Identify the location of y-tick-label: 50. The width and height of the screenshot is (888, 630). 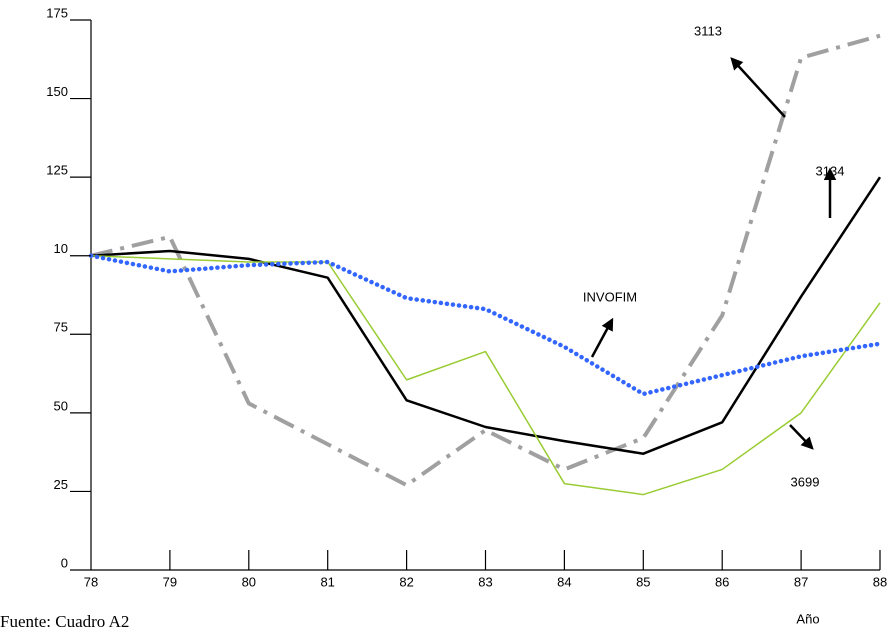
(61, 405).